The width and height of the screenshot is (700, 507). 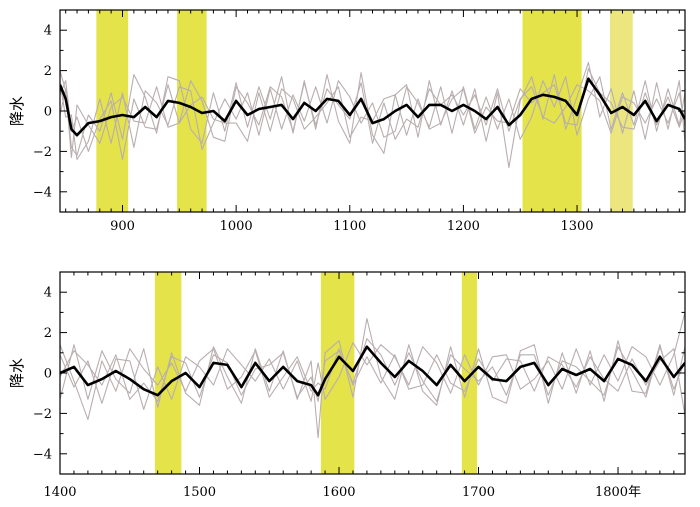 What do you see at coordinates (338, 492) in the screenshot?
I see `x-tick-label: 1600` at bounding box center [338, 492].